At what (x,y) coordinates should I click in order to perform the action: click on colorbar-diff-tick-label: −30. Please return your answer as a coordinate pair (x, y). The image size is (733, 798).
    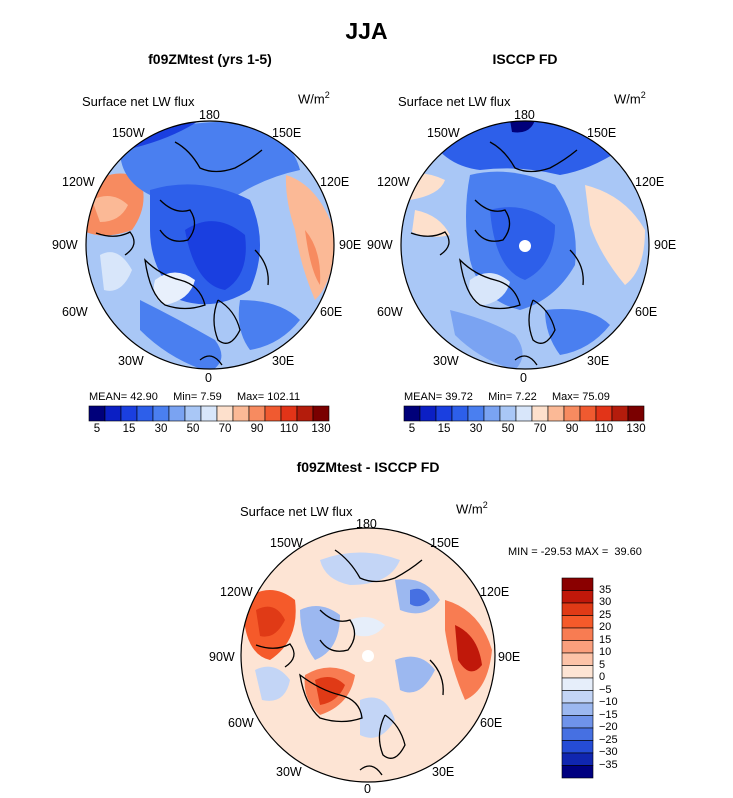
    Looking at the image, I should click on (608, 752).